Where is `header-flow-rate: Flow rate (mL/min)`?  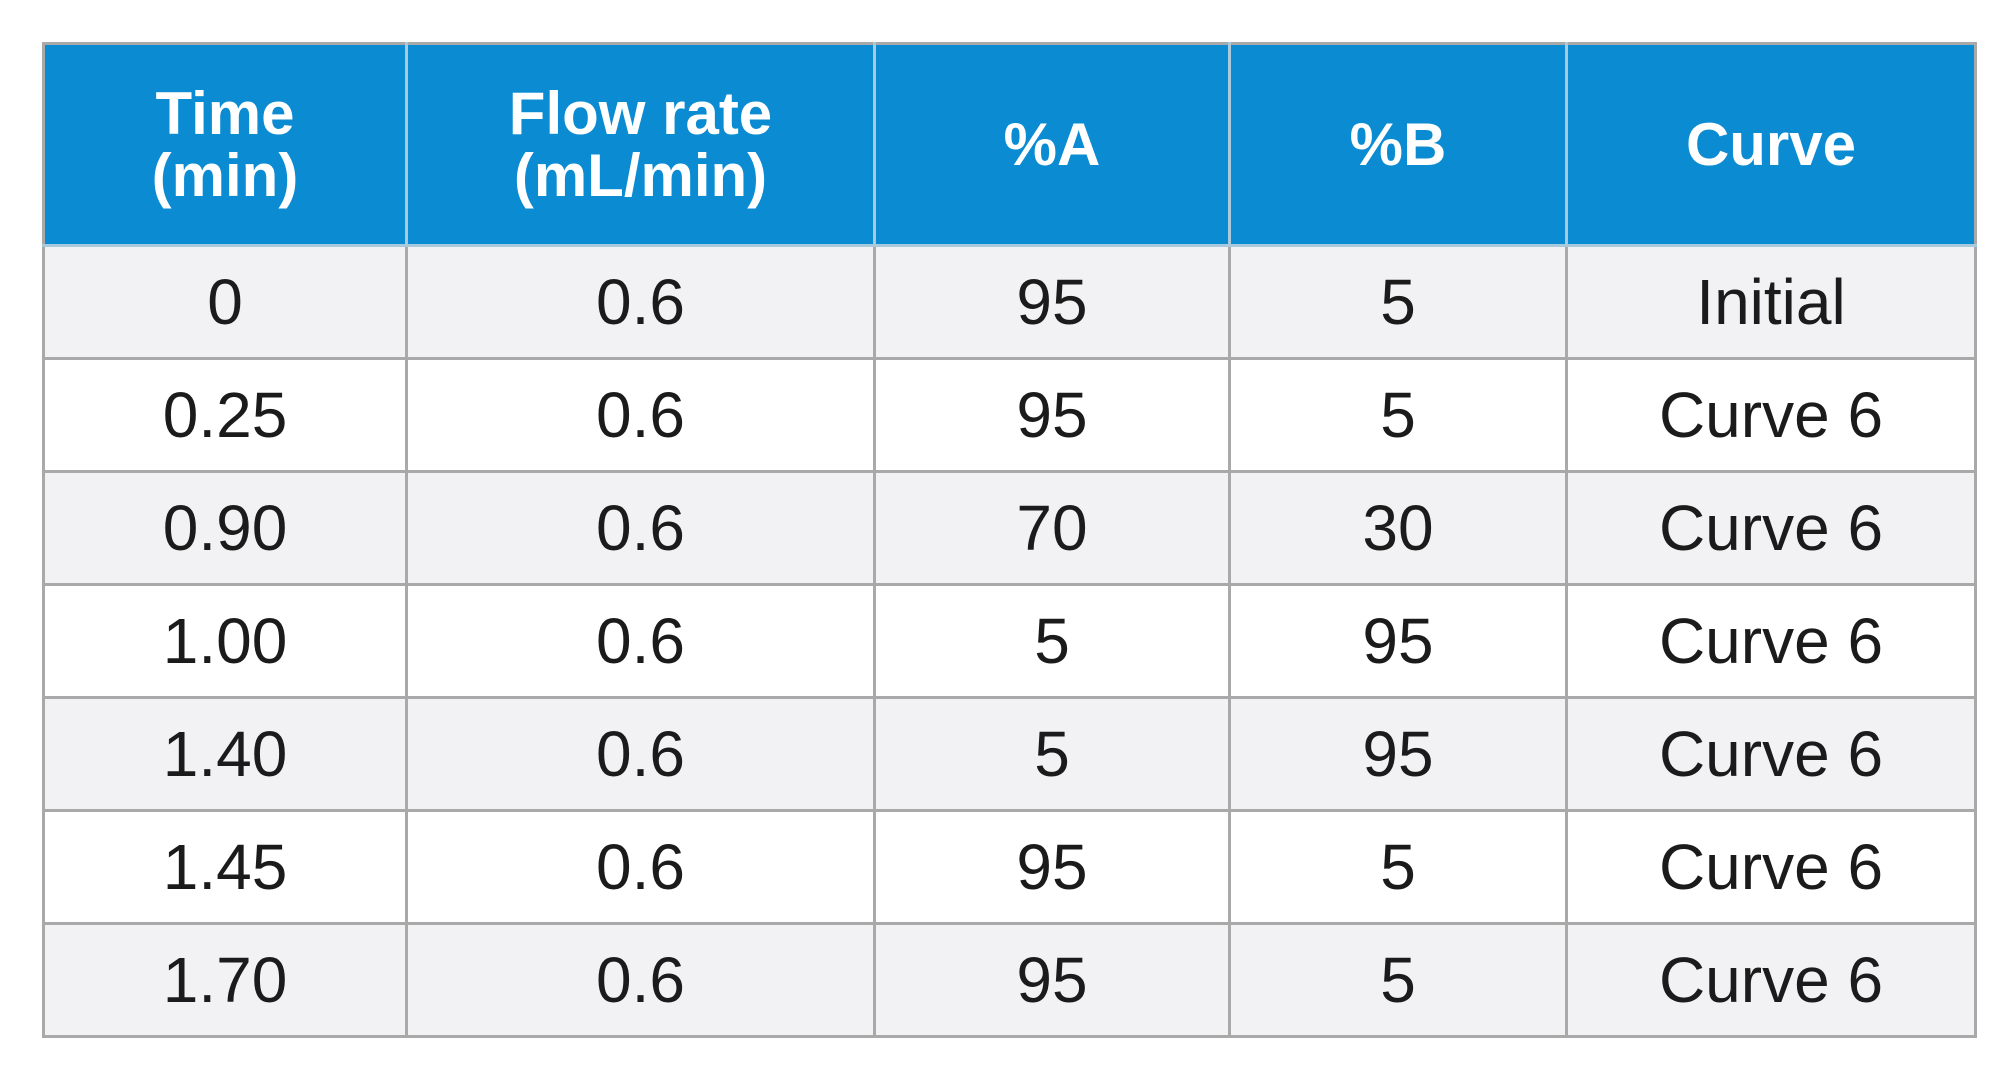 header-flow-rate: Flow rate (mL/min) is located at coordinates (640, 144).